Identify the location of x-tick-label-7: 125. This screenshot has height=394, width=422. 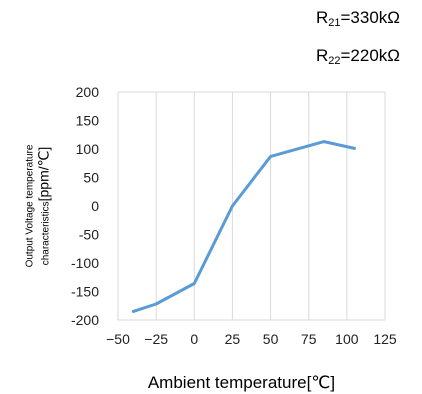
(385, 339).